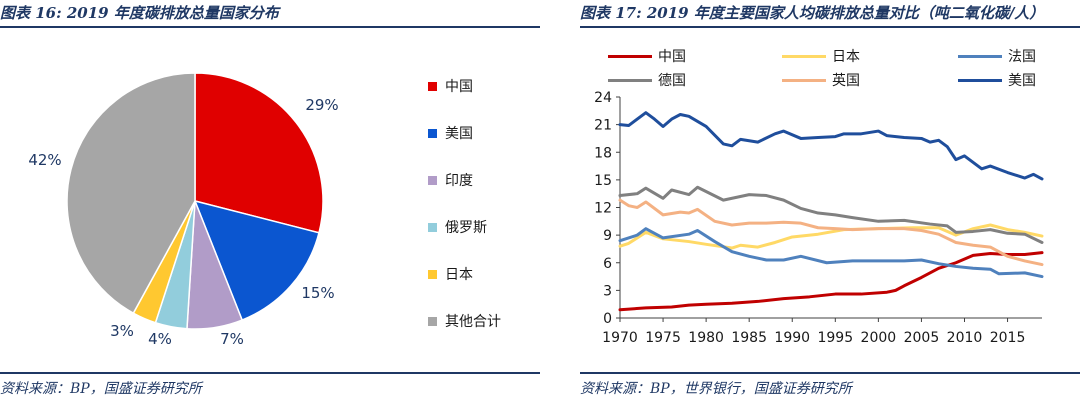 This screenshot has height=402, width=1080. I want to click on pie-data-label-4: 3%, so click(122, 331).